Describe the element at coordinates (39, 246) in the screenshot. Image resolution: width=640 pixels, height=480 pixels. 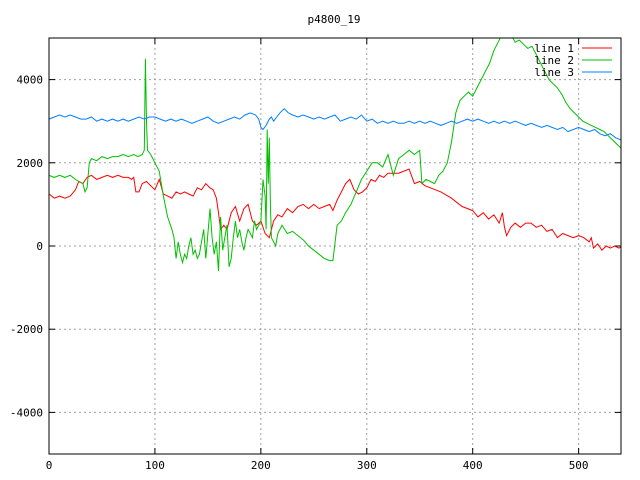
I see `y-tick-label: 0` at that location.